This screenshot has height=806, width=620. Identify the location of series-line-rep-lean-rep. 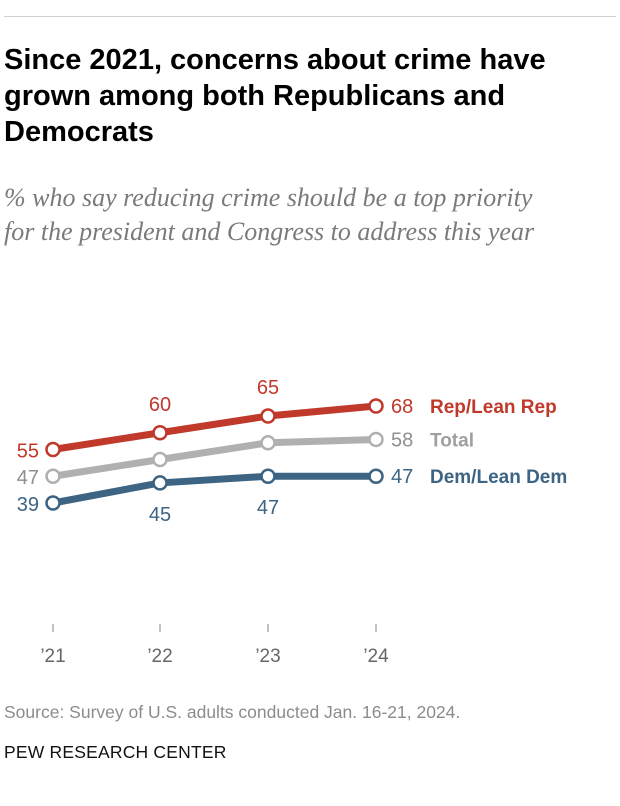
(214, 427).